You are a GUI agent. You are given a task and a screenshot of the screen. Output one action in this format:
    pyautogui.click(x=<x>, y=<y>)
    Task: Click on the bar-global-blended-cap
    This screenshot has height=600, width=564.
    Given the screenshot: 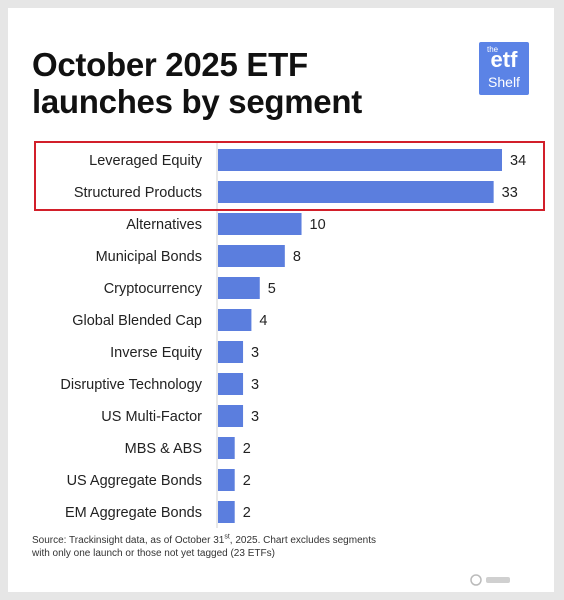 What is the action you would take?
    pyautogui.click(x=235, y=320)
    